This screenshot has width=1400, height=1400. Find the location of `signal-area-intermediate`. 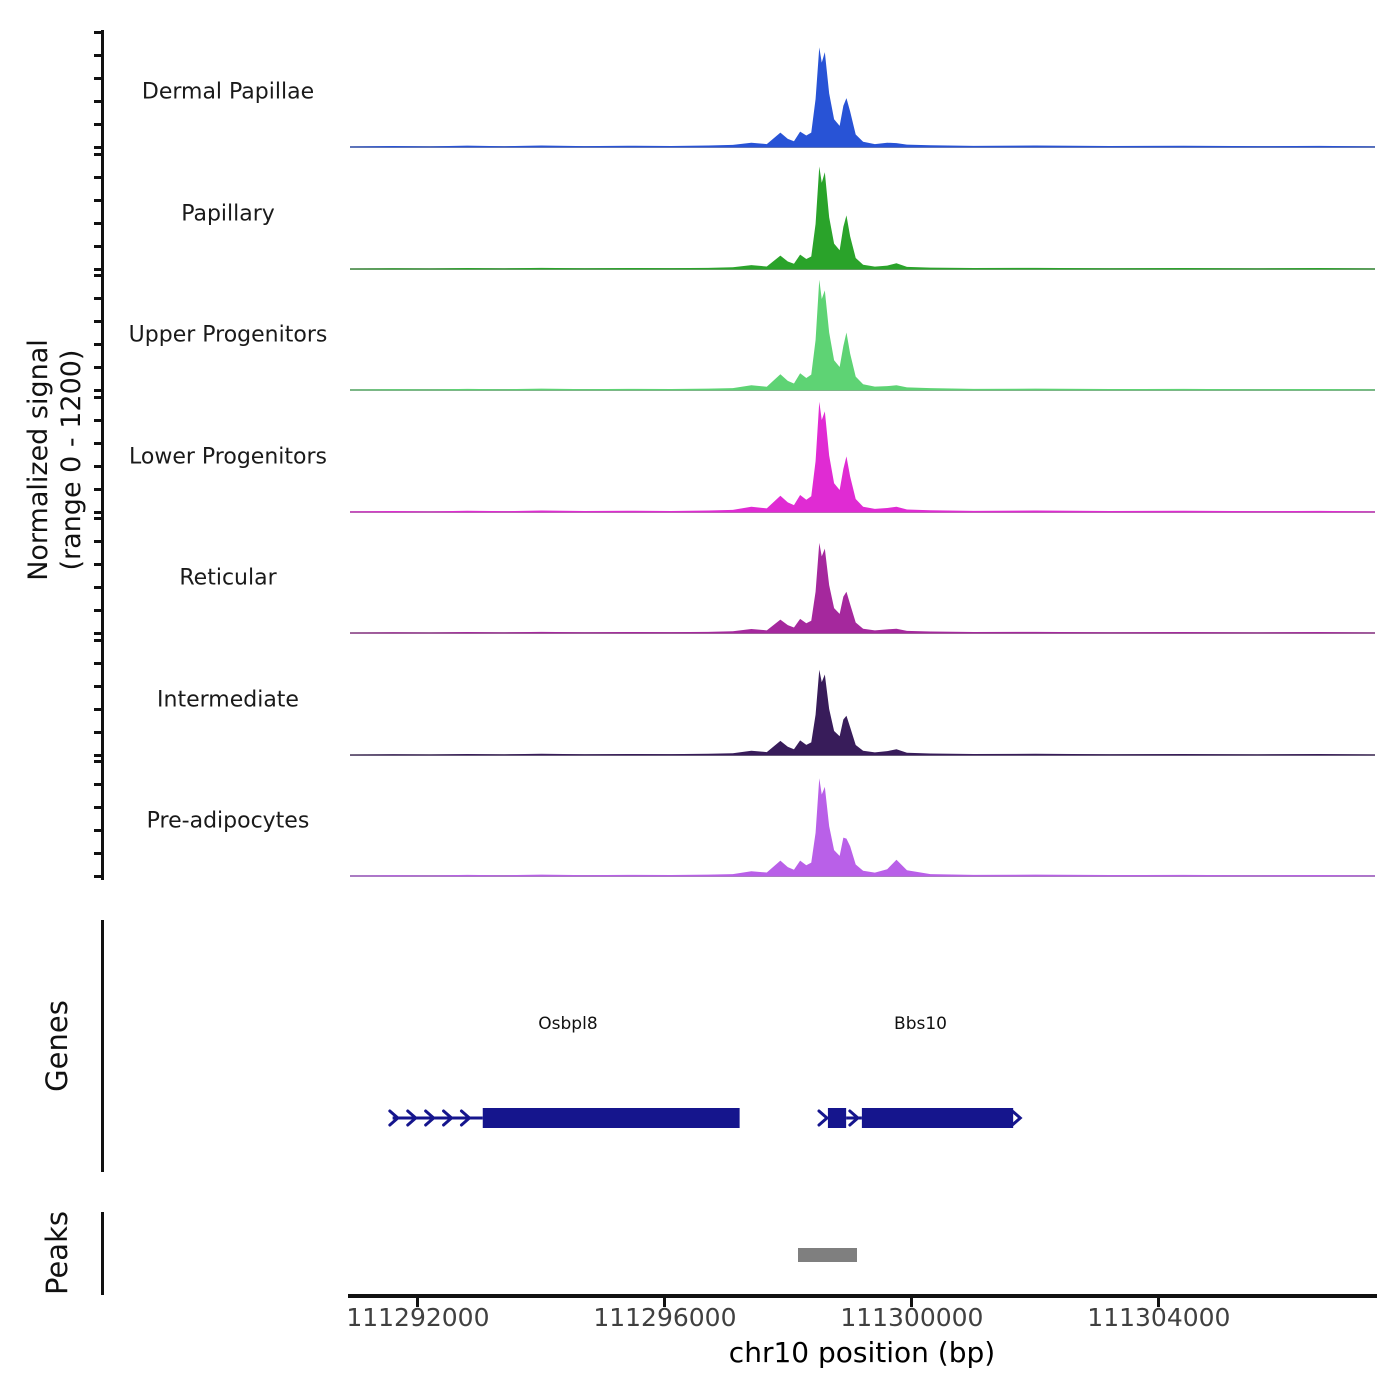

signal-area-intermediate is located at coordinates (862, 712).